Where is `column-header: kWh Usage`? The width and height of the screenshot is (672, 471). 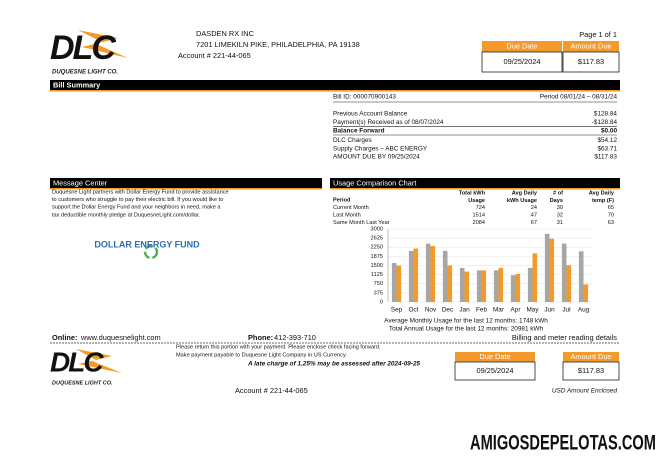
column-header: kWh Usage is located at coordinates (522, 201).